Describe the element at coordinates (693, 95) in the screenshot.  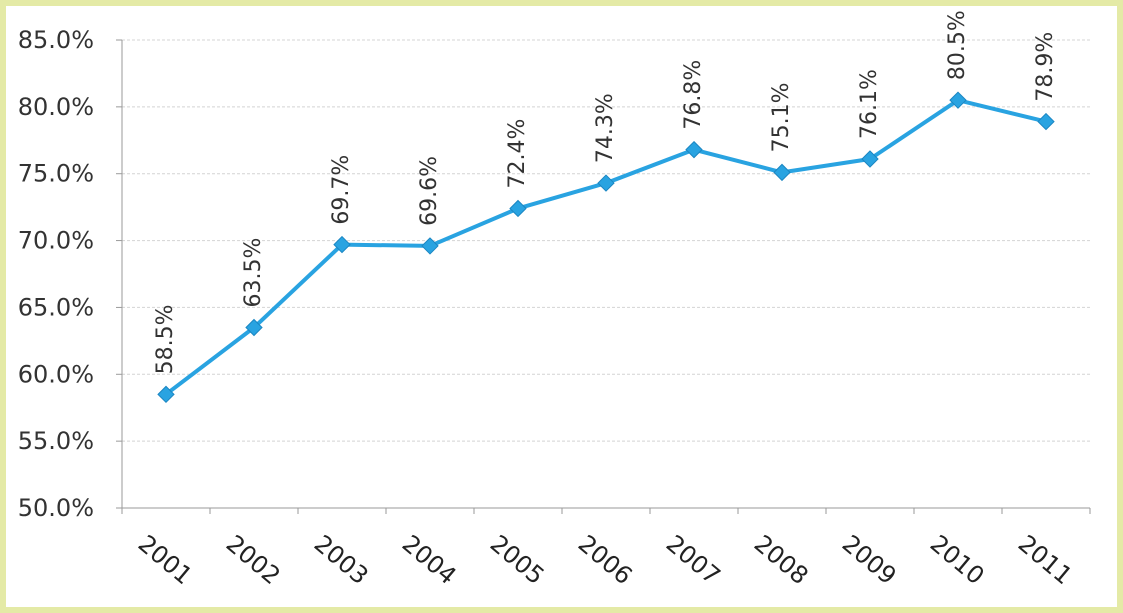
I see `data-label: 76.8%` at that location.